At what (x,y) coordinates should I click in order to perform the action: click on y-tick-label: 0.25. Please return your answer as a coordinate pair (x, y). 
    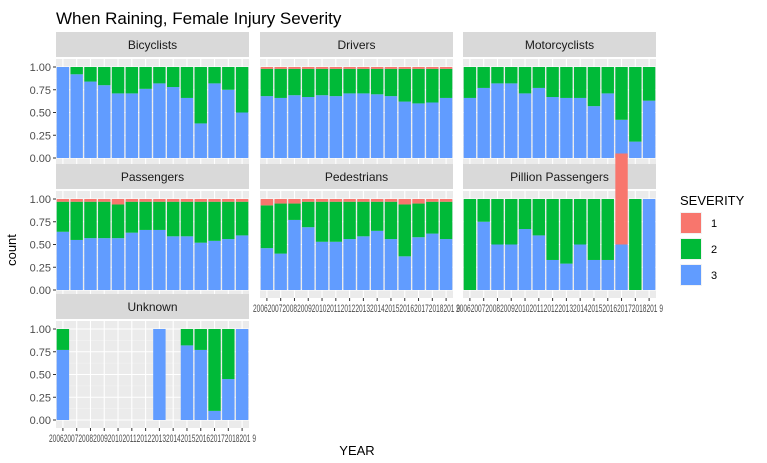
    Looking at the image, I should click on (40, 398).